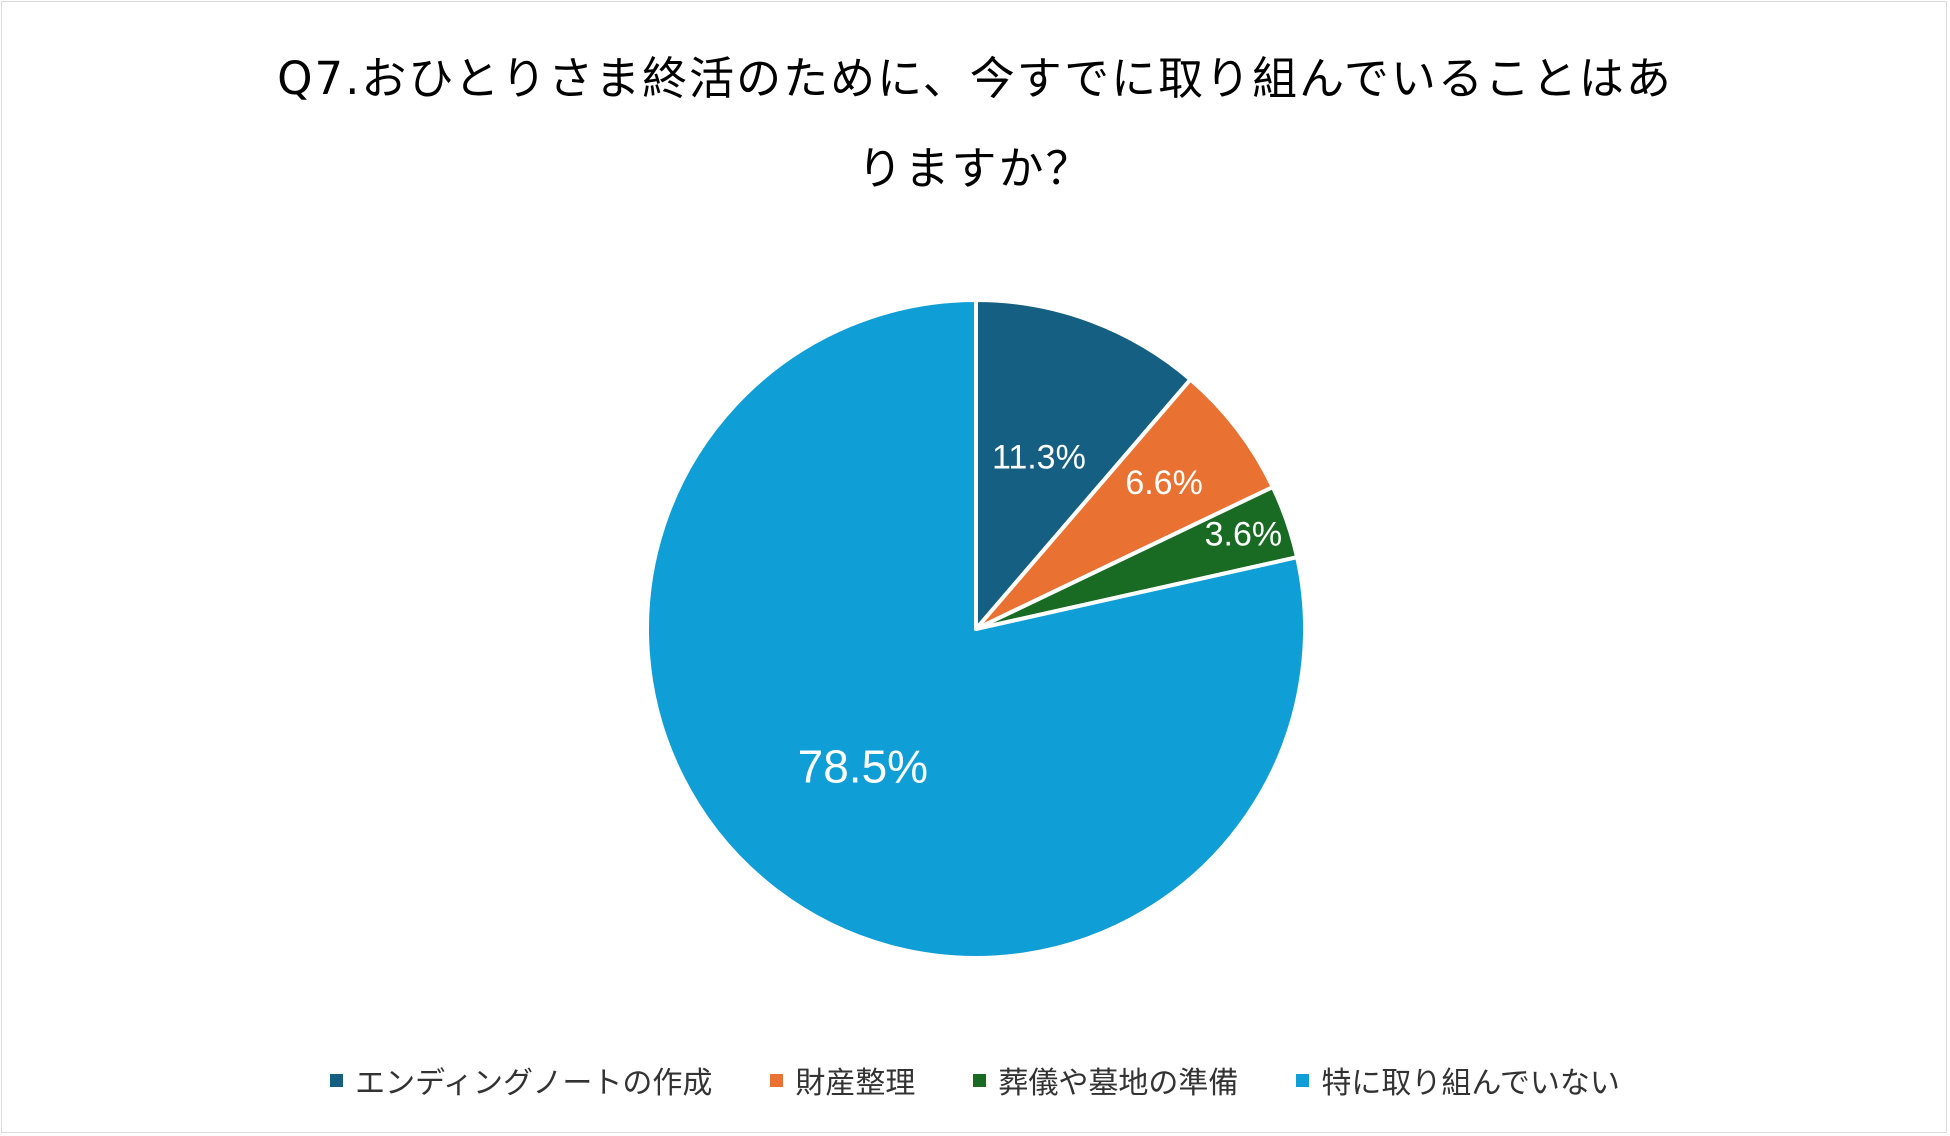  Describe the element at coordinates (975, 168) in the screenshot. I see `chart-title-line-2: りますか？` at that location.